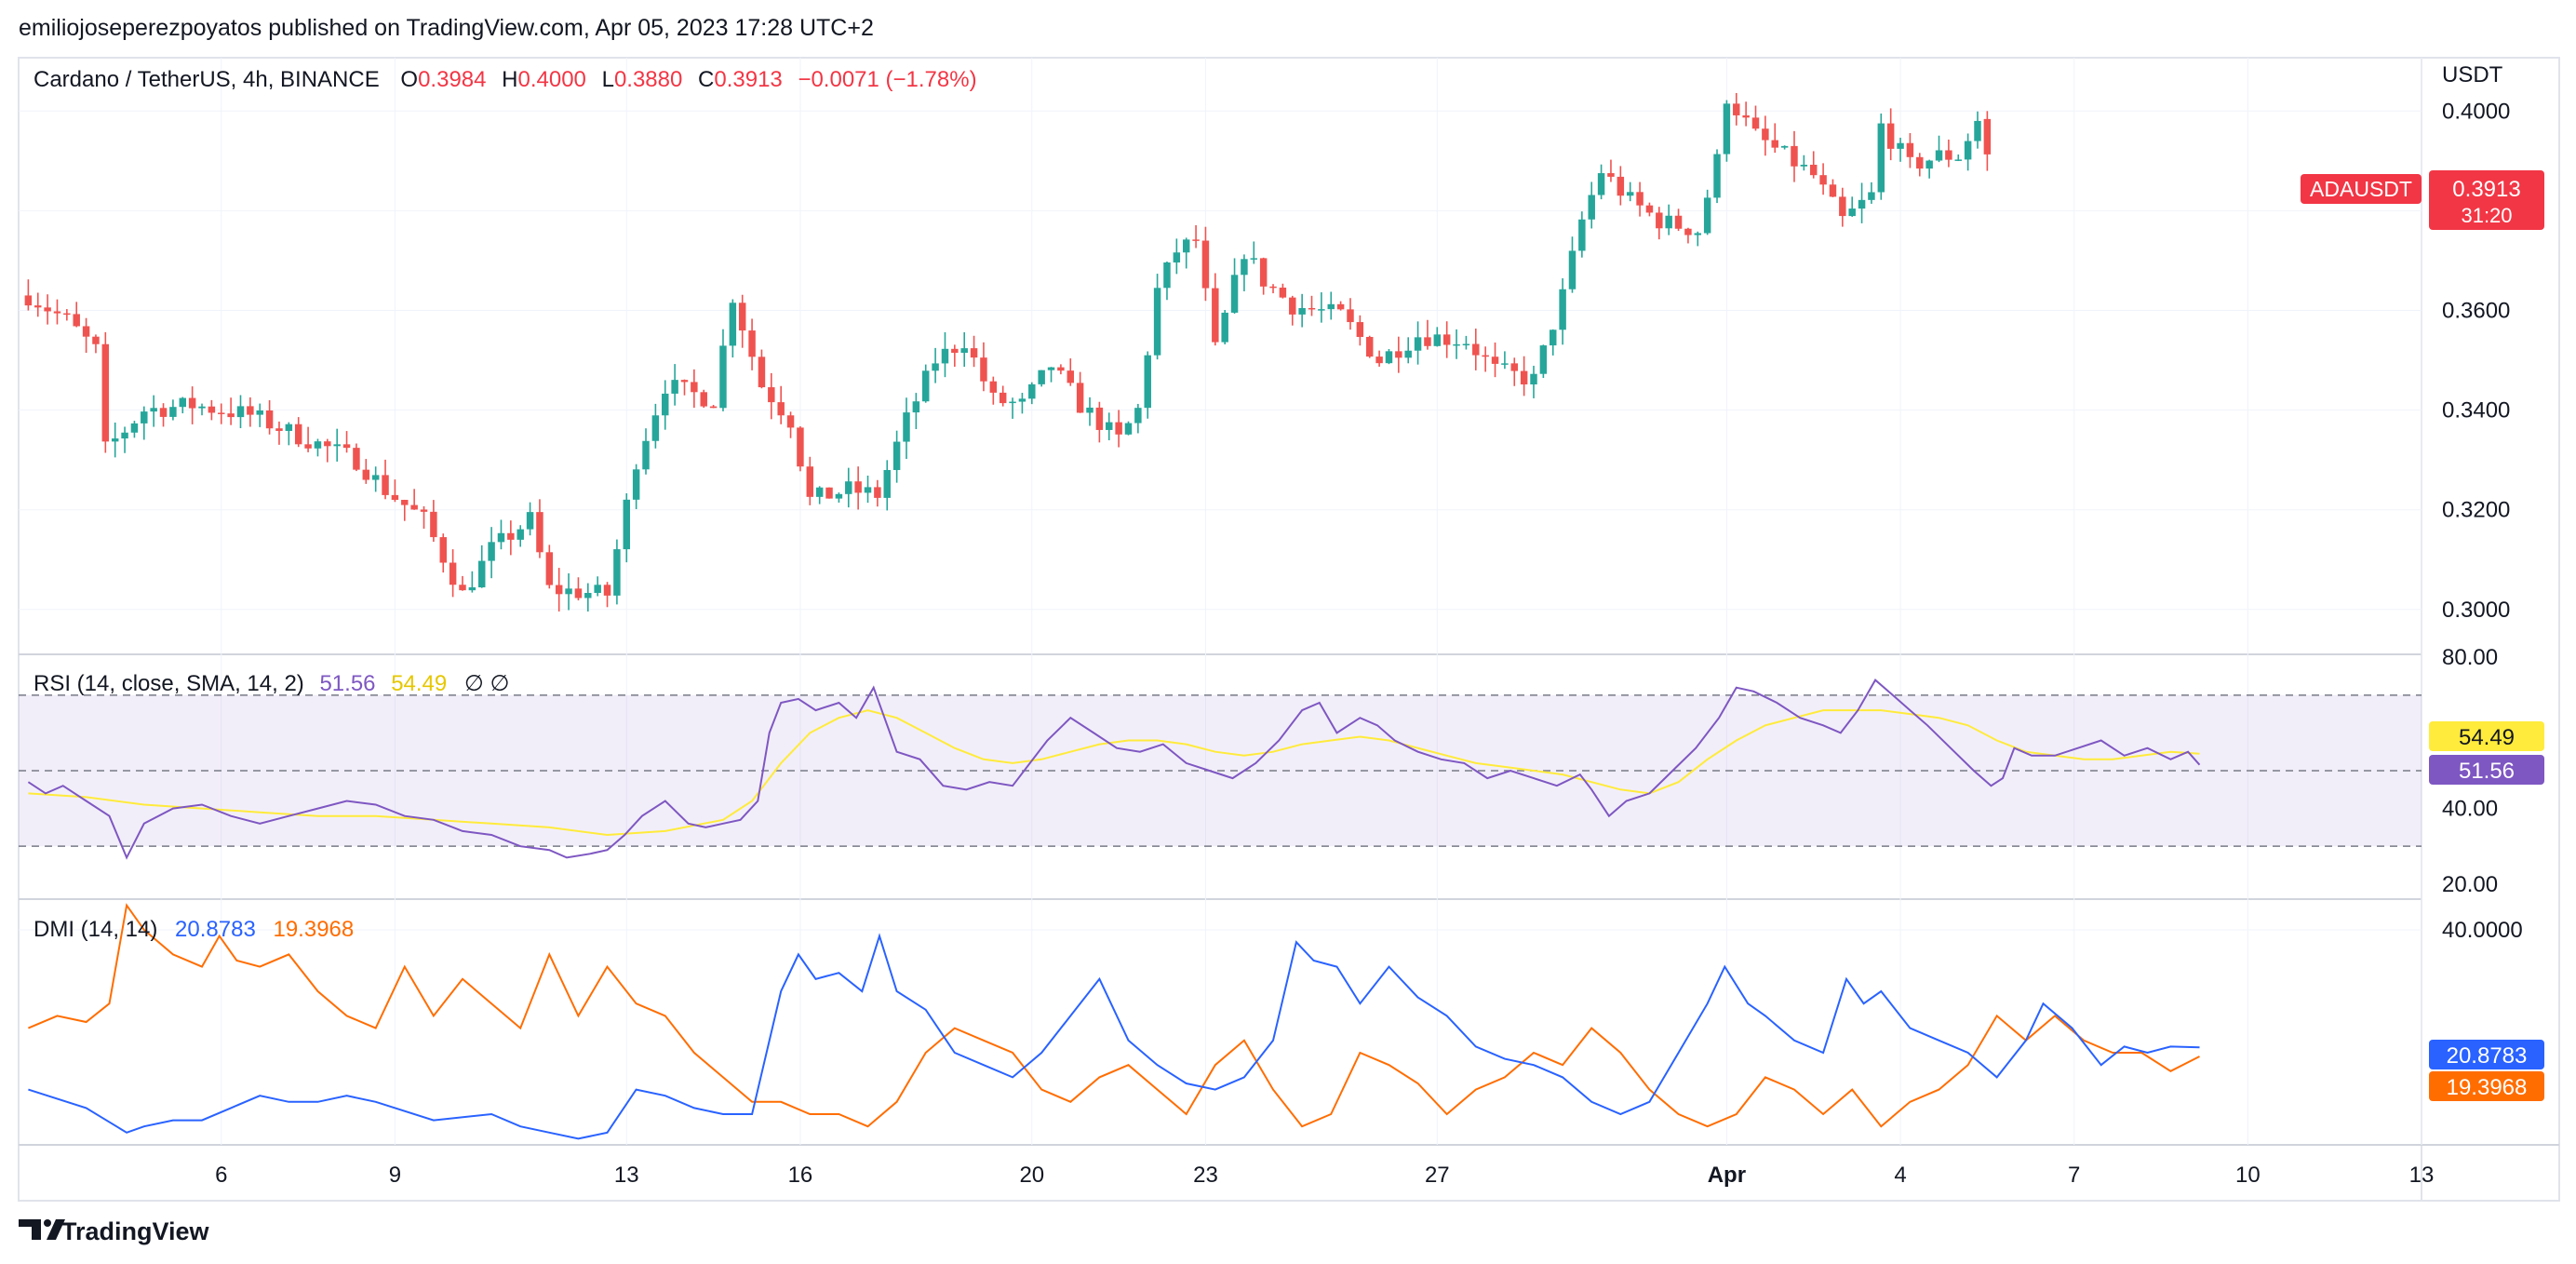 The width and height of the screenshot is (2576, 1264). I want to click on di-plus-badge, so click(2486, 1054).